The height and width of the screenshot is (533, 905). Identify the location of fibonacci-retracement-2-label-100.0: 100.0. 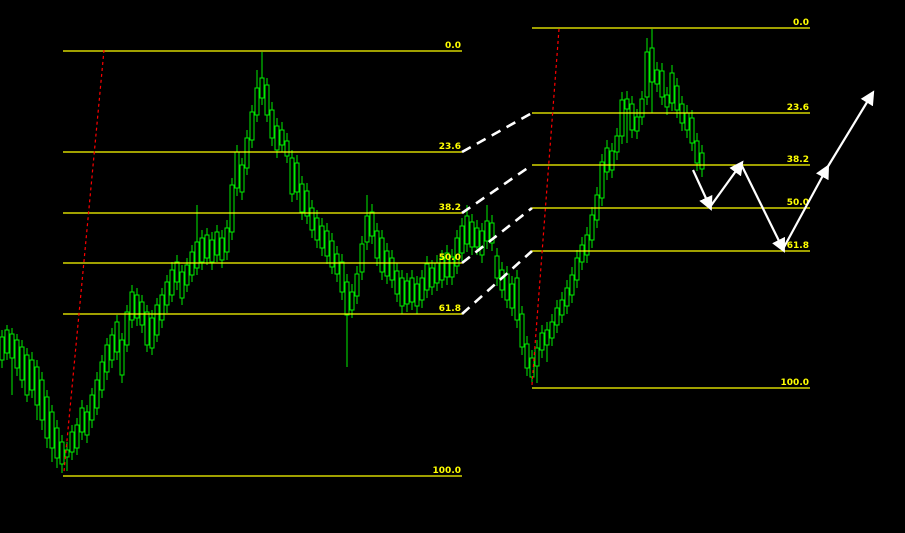
(795, 383).